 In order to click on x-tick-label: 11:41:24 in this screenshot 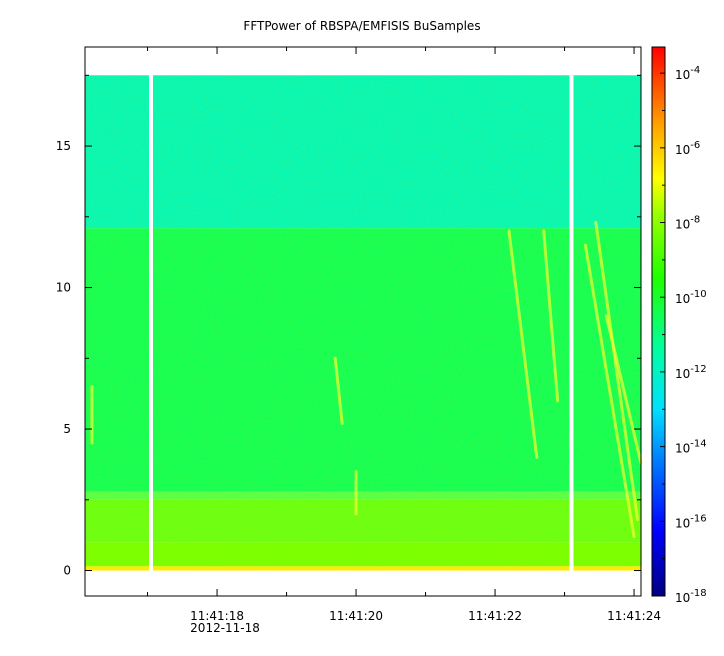, I will do `click(634, 616)`.